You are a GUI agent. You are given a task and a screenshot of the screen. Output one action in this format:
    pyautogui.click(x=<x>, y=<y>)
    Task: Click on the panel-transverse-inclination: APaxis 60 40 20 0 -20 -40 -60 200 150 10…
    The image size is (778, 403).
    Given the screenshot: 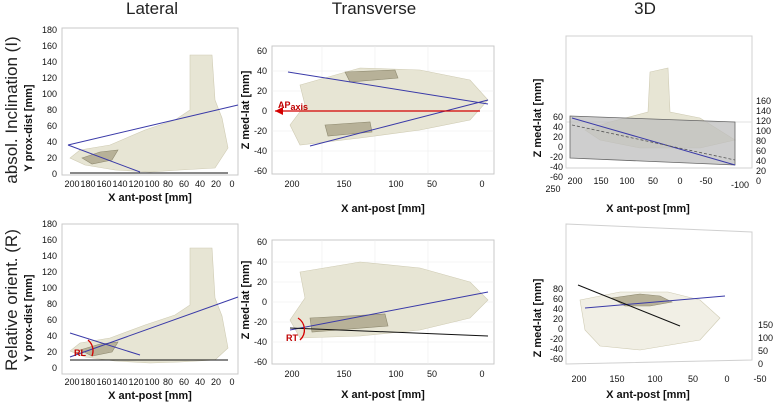 What is the action you would take?
    pyautogui.click(x=367, y=130)
    